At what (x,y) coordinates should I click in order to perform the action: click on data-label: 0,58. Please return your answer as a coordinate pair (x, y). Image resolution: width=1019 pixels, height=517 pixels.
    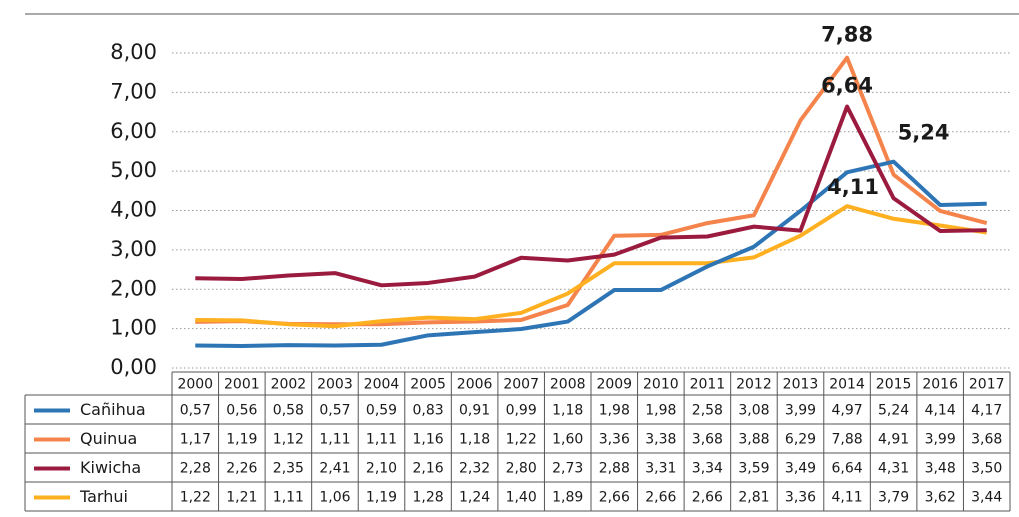
    Looking at the image, I should click on (288, 411).